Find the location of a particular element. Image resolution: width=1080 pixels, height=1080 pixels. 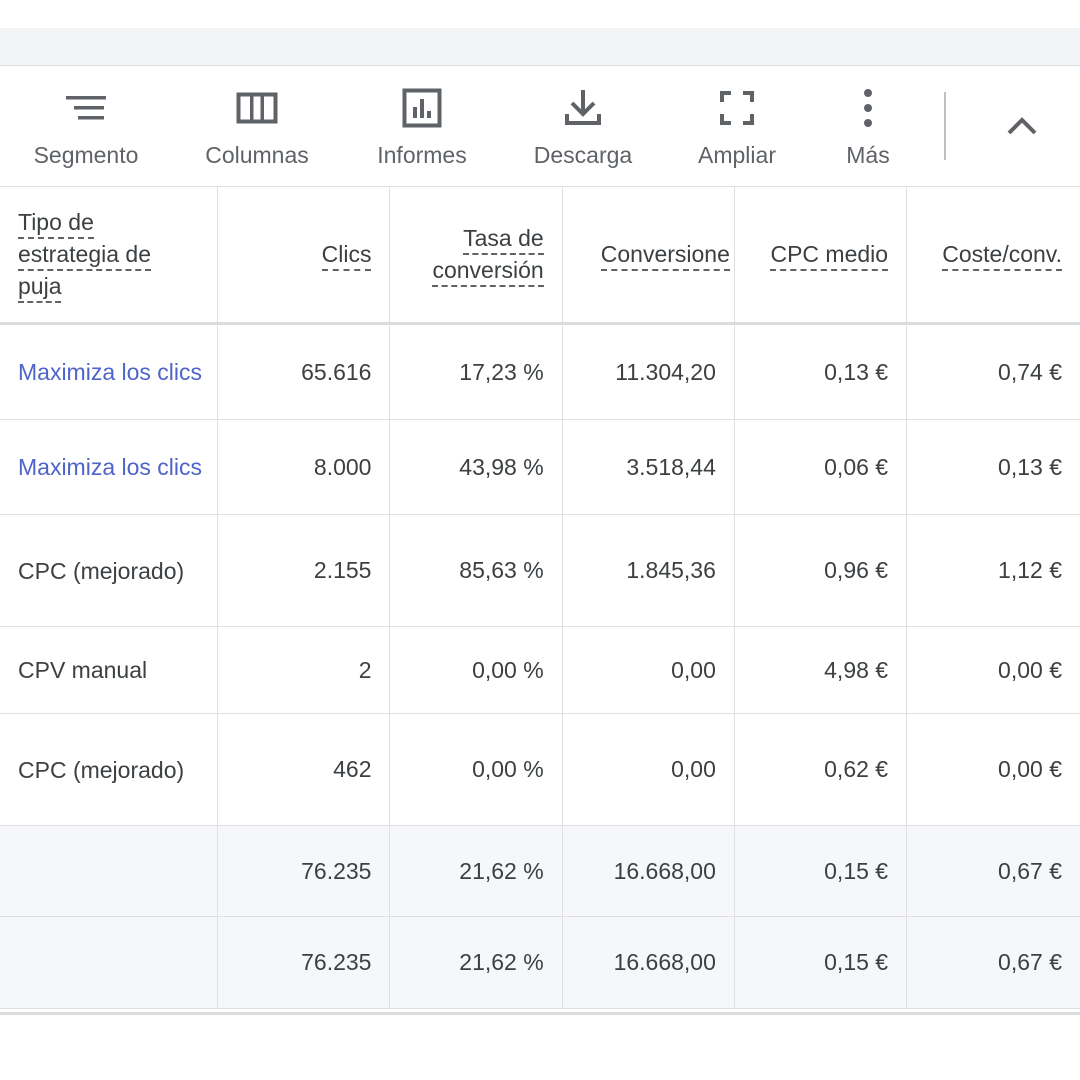

columns-button: Columnas is located at coordinates (257, 129).